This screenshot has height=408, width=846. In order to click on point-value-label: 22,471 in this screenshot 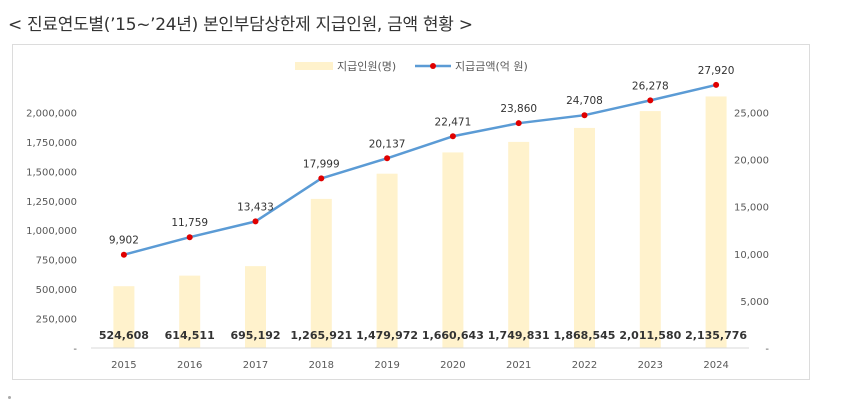, I will do `click(453, 122)`.